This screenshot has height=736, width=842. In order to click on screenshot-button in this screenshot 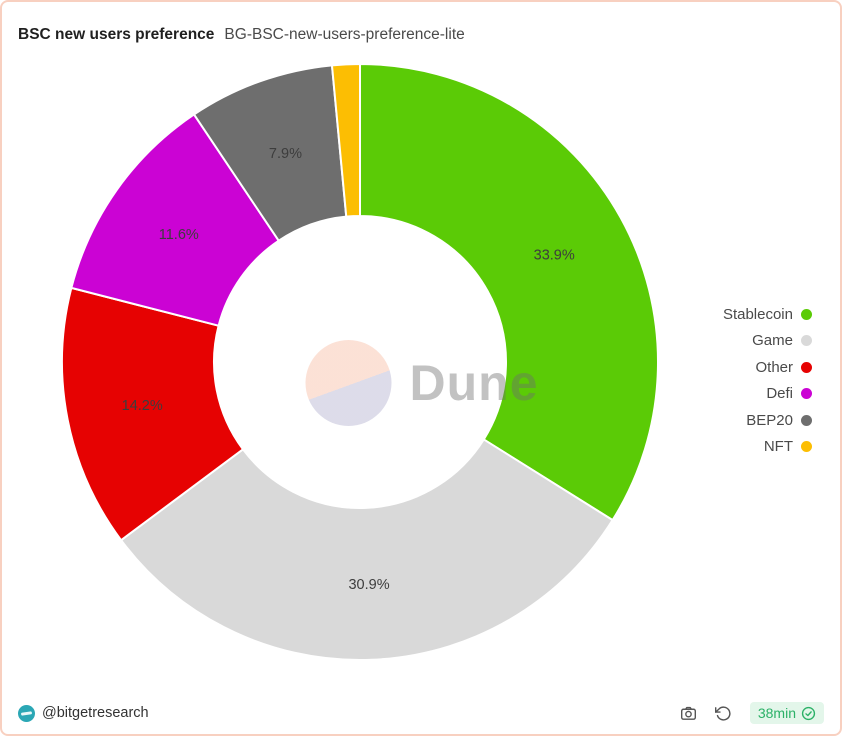, I will do `click(688, 713)`.